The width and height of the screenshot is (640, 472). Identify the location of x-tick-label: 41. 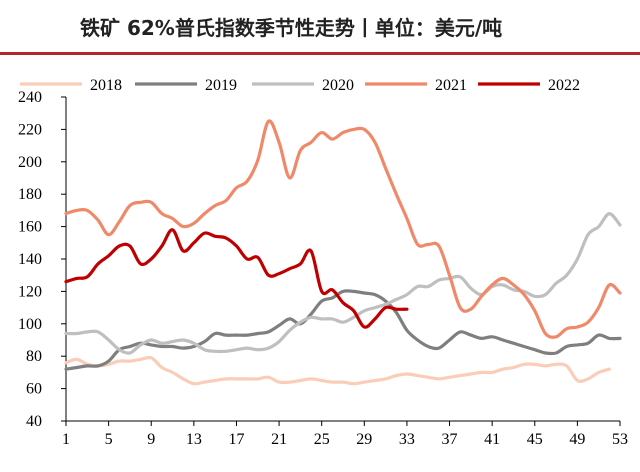
(492, 439).